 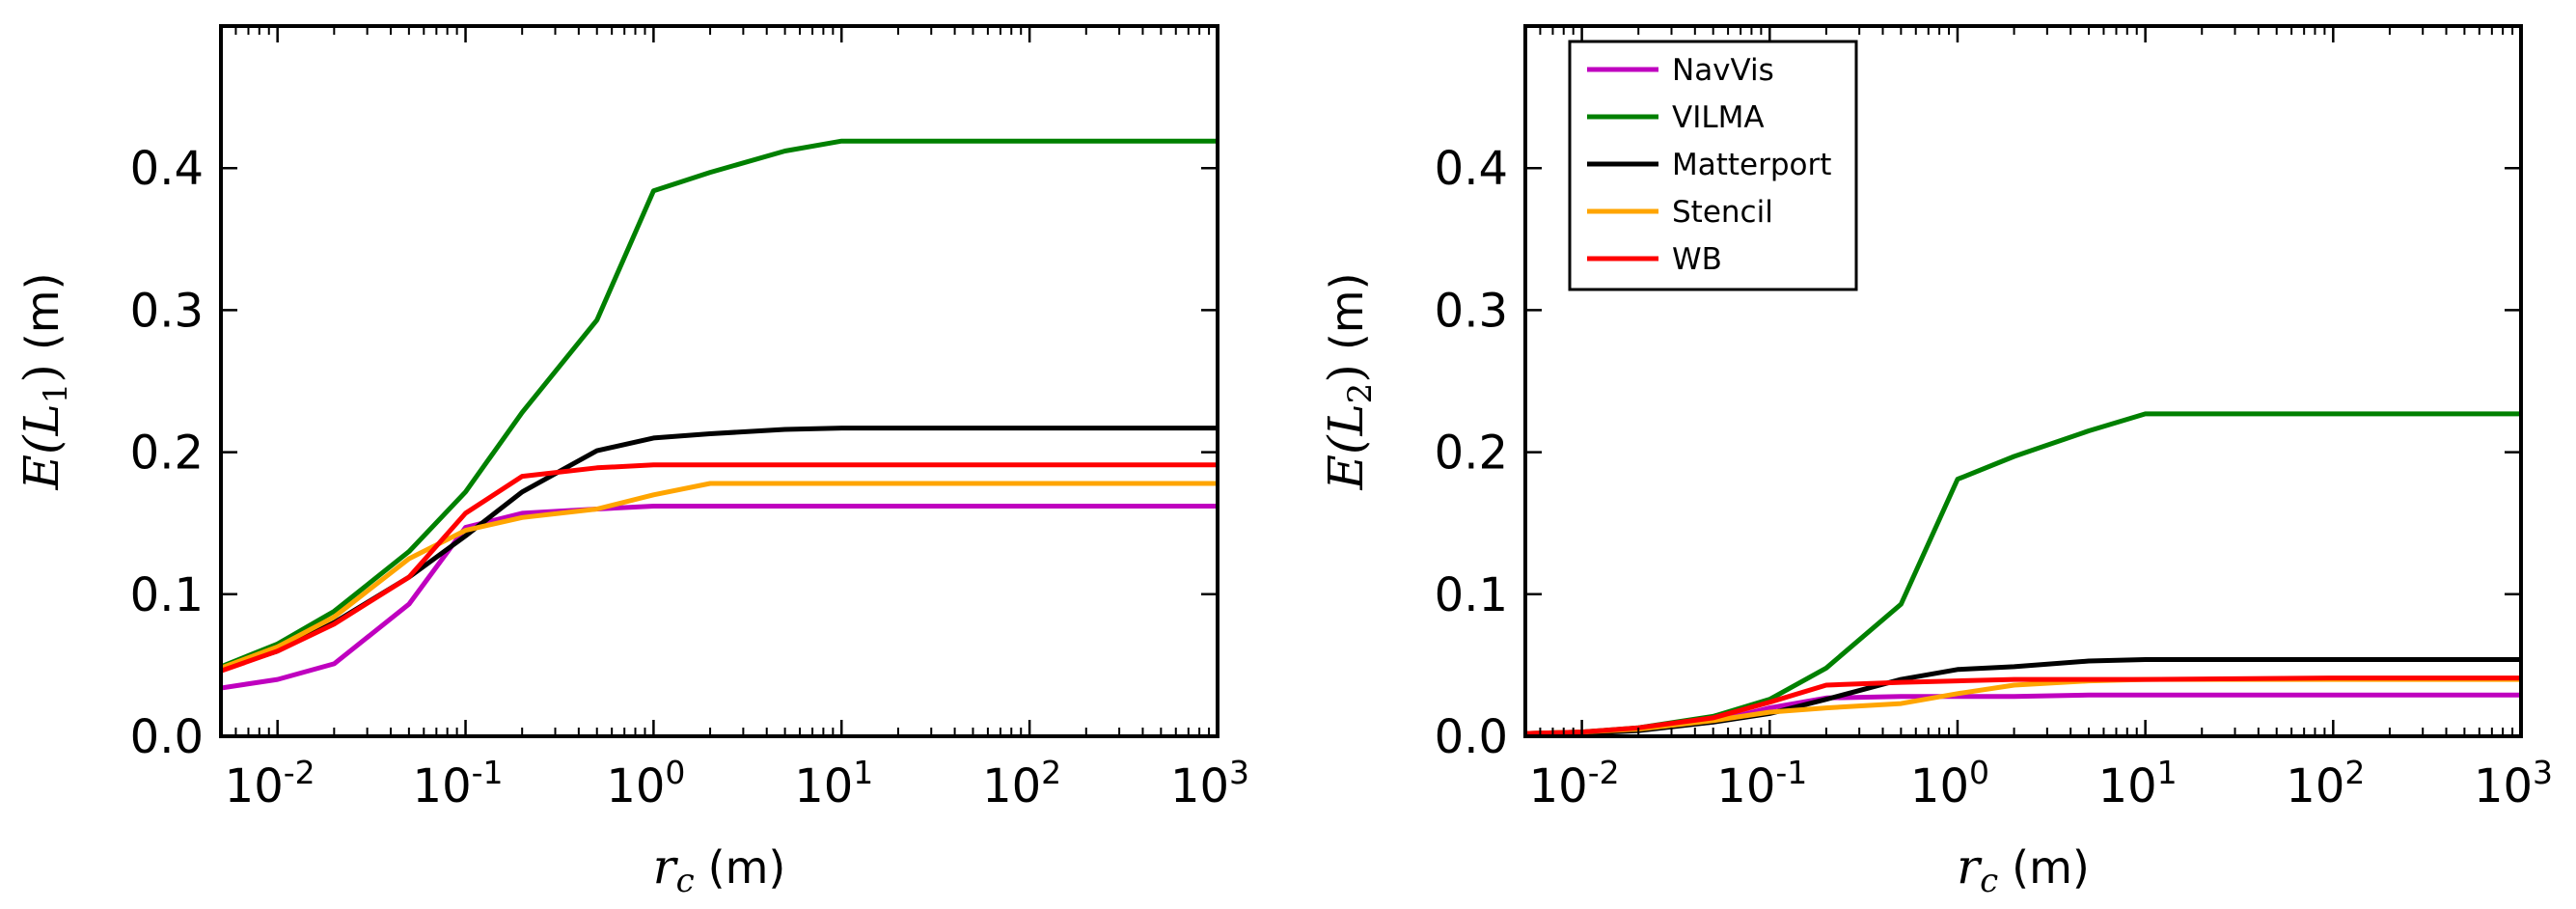 I want to click on y-axis-label: E(L2)(m), so click(x=1349, y=381).